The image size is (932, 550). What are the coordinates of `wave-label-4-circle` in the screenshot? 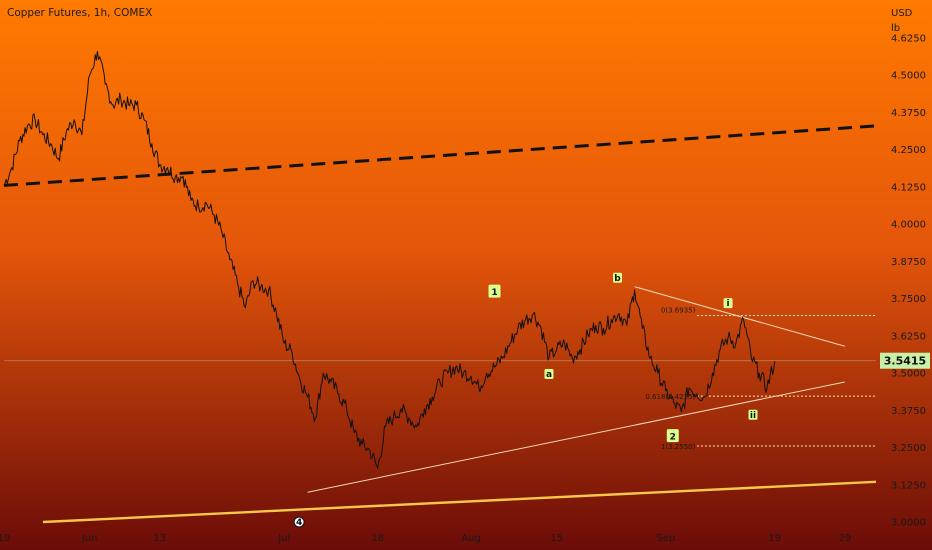 It's located at (299, 522).